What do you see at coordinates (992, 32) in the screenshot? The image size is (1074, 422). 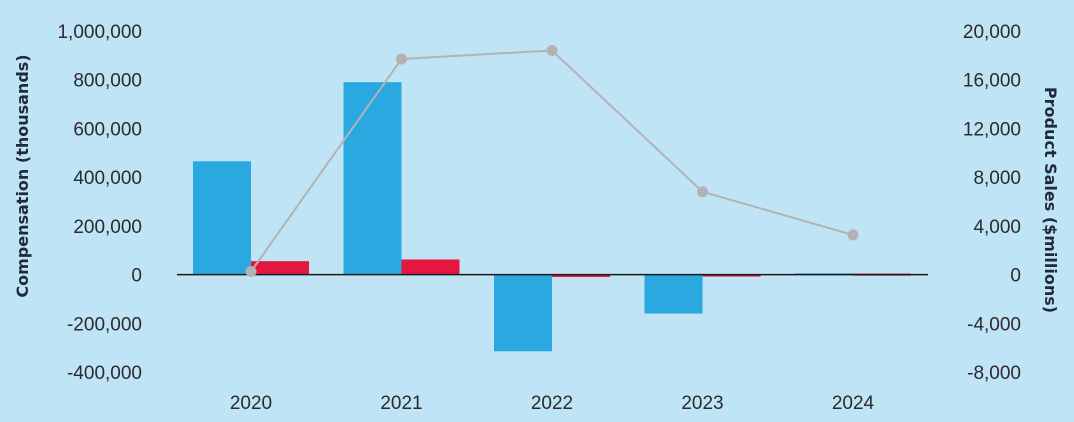 I see `right-tick-label: 20,000` at bounding box center [992, 32].